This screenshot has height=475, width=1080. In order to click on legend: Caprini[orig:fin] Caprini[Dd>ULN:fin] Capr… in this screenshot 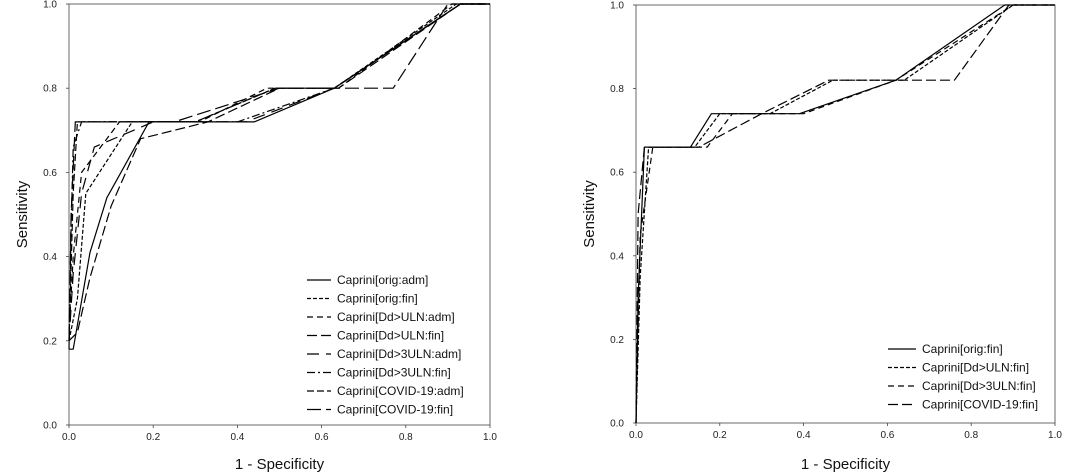, I will do `click(968, 379)`.